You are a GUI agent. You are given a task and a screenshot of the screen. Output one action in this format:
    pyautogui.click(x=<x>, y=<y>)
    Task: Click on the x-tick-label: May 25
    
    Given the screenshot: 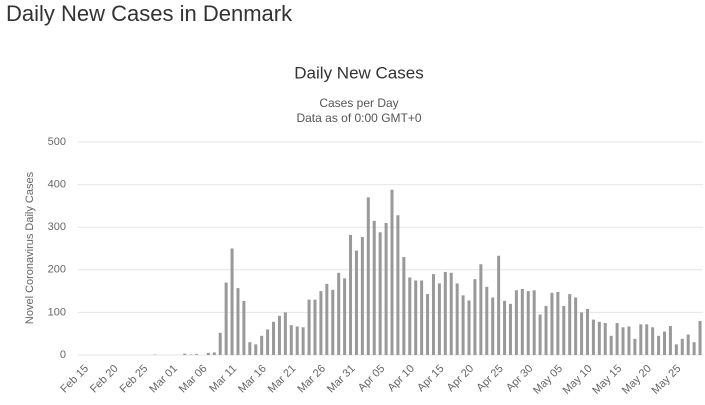 What is the action you would take?
    pyautogui.click(x=667, y=380)
    